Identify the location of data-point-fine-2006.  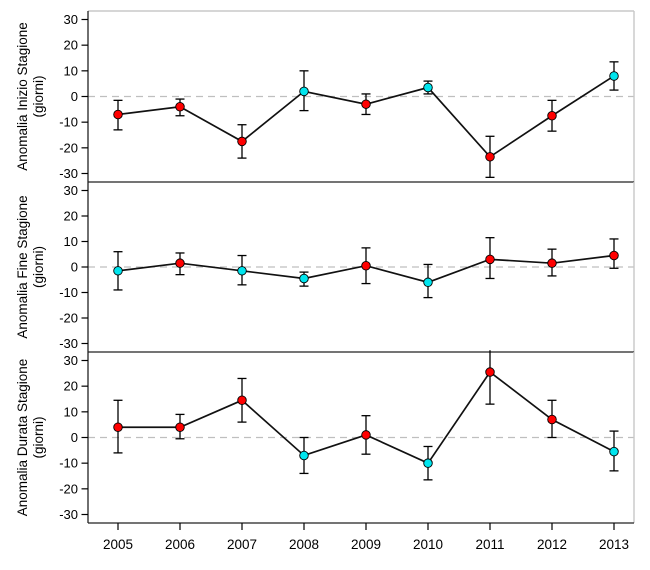
(180, 263).